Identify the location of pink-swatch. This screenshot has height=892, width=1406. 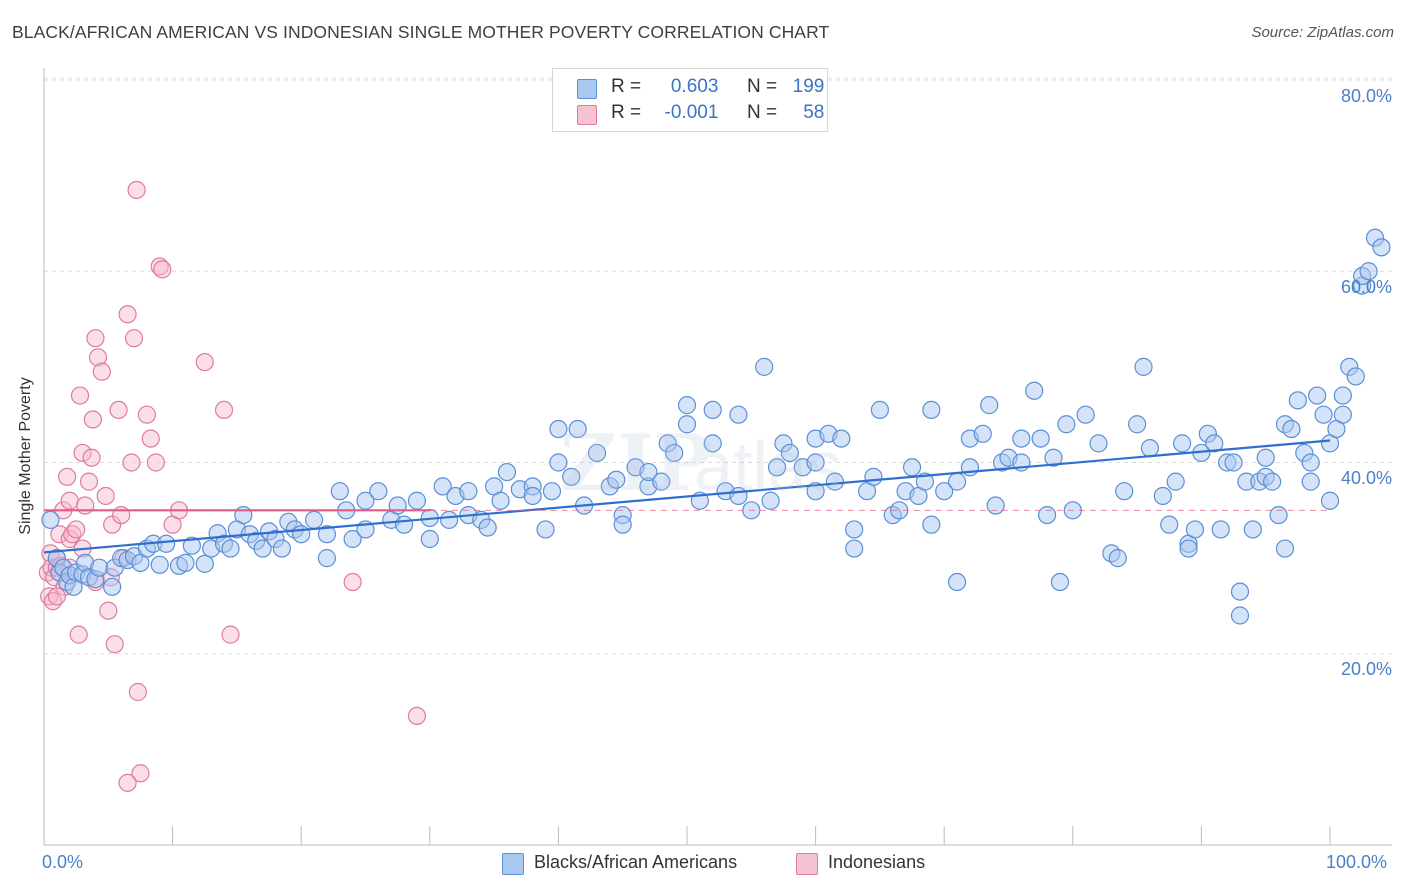
(587, 115).